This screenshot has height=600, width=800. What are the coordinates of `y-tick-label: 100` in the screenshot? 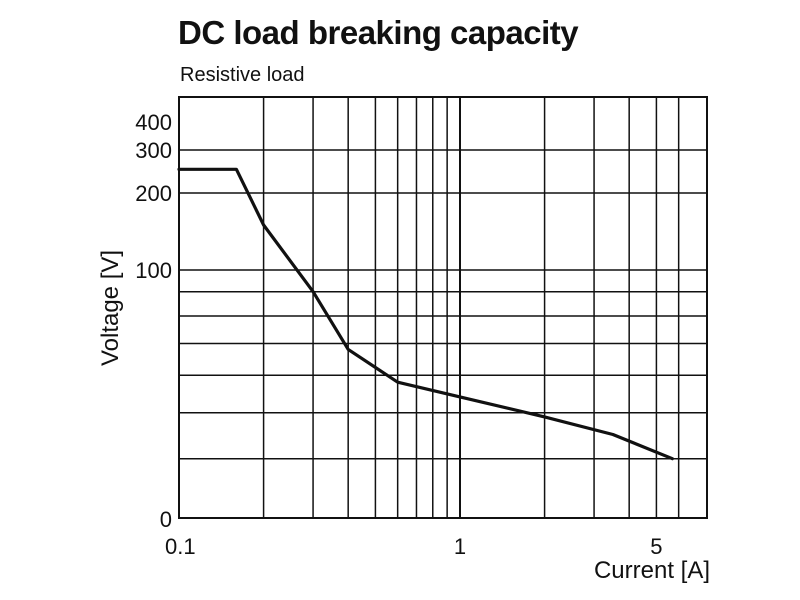 It's located at (153, 270).